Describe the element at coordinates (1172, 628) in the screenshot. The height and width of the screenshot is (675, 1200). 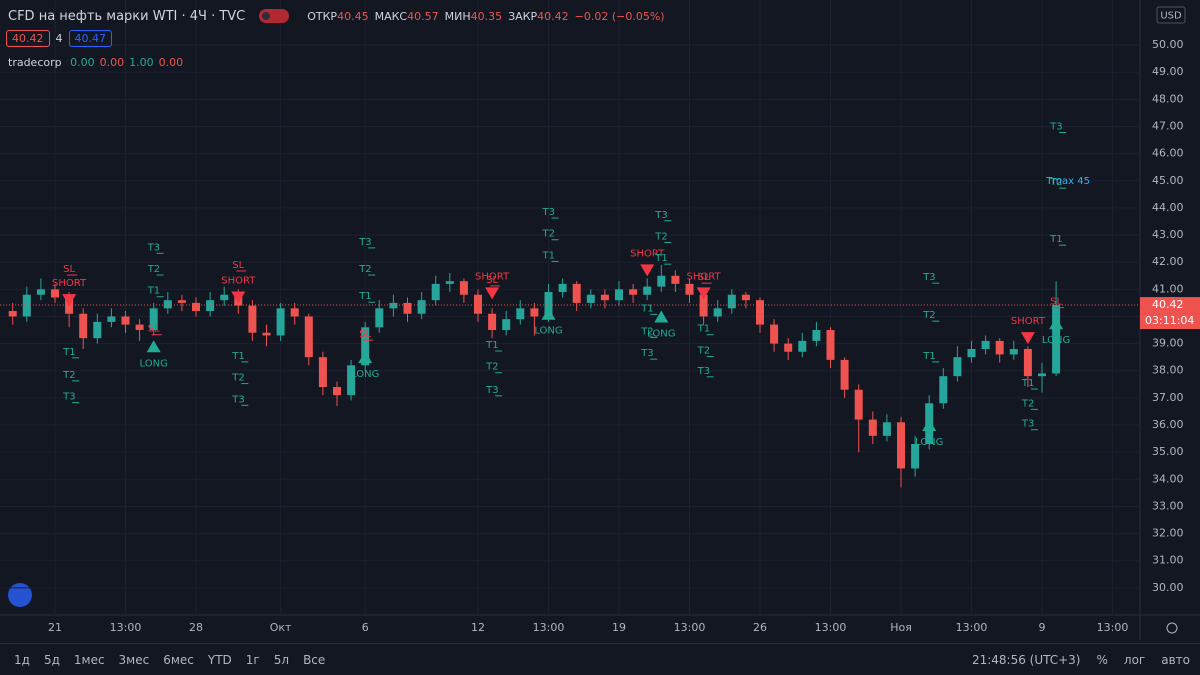
I see `settings-icon` at that location.